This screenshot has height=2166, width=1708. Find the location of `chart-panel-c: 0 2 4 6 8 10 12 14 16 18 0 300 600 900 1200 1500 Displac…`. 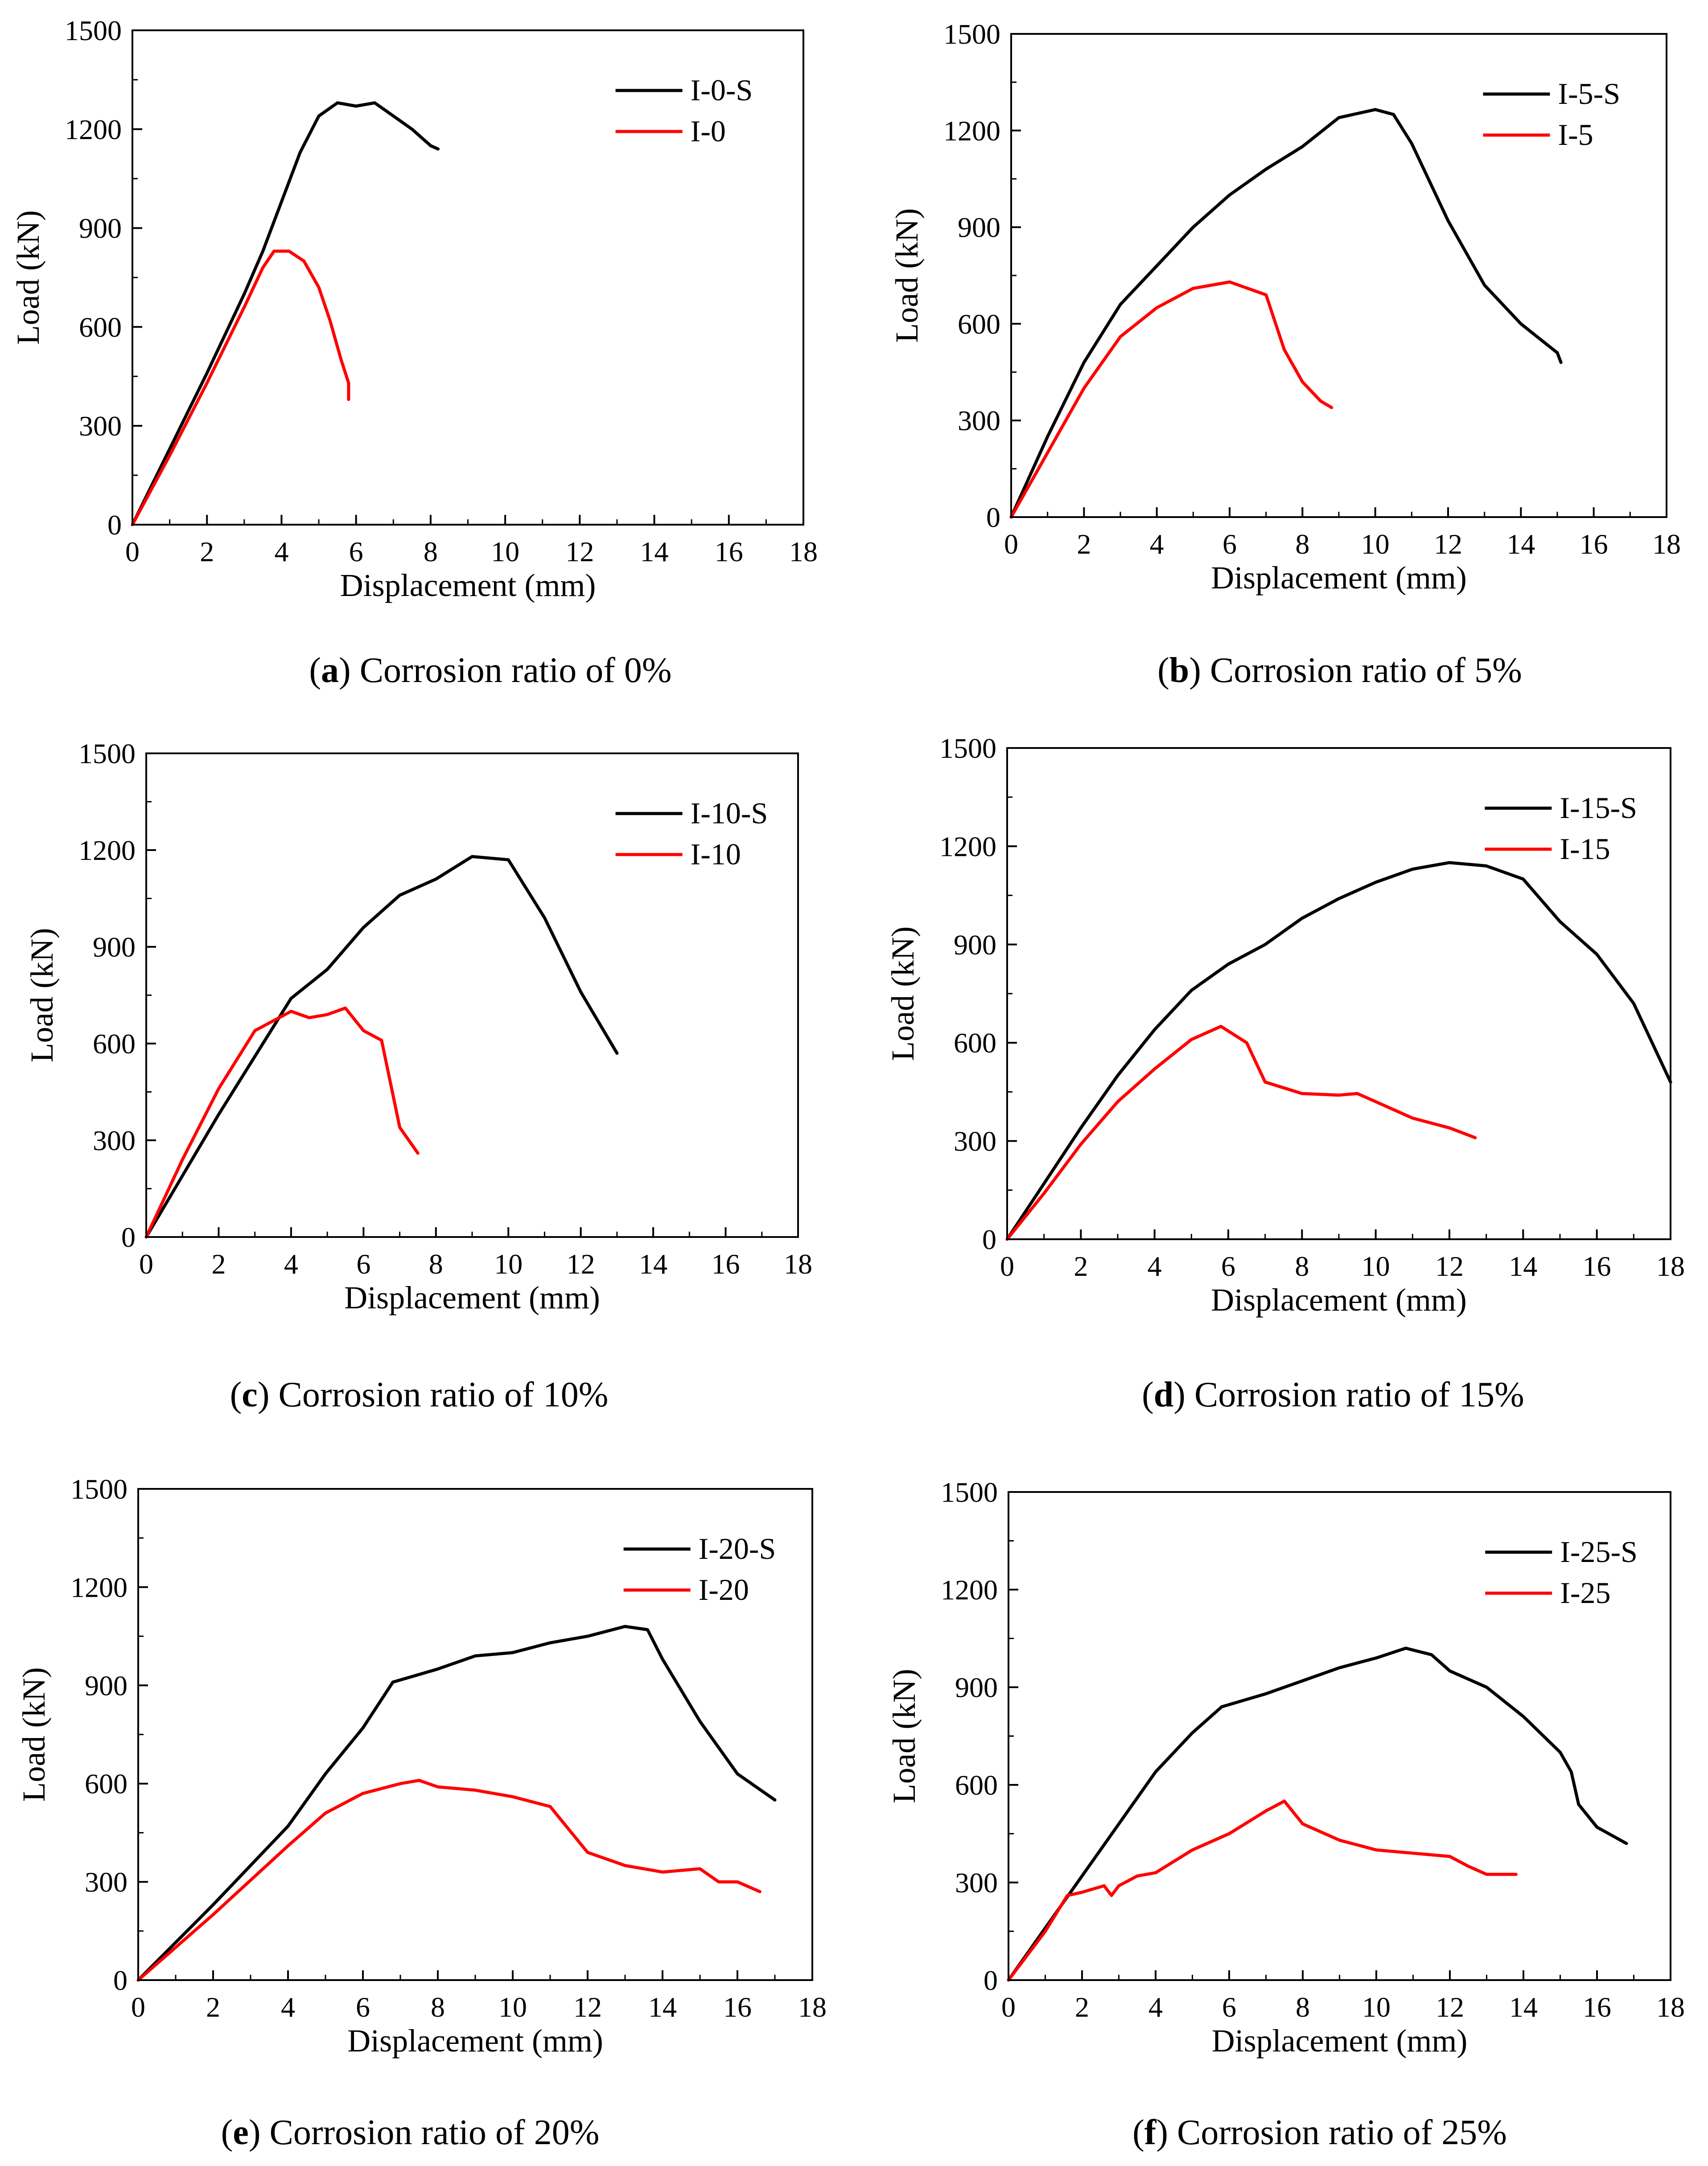

chart-panel-c: 0 2 4 6 8 10 12 14 16 18 0 300 600 900 1200 1500 Displac… is located at coordinates (418, 1076).